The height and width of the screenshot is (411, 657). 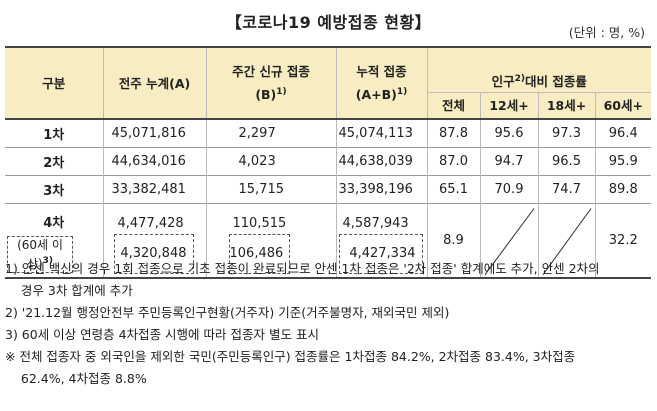 I want to click on header-sub-60: 60세+, so click(x=623, y=106).